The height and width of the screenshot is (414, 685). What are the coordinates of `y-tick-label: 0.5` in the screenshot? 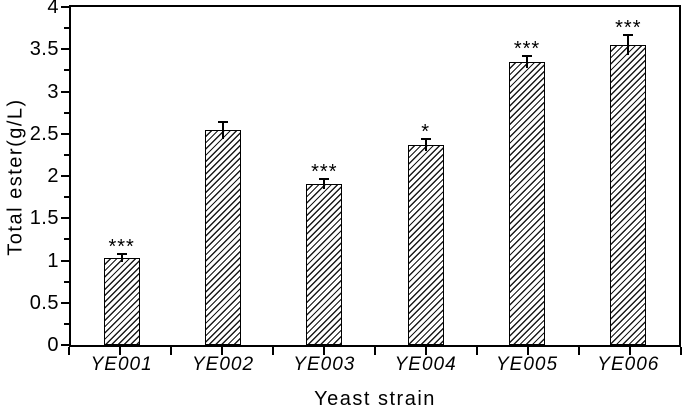 It's located at (44, 302).